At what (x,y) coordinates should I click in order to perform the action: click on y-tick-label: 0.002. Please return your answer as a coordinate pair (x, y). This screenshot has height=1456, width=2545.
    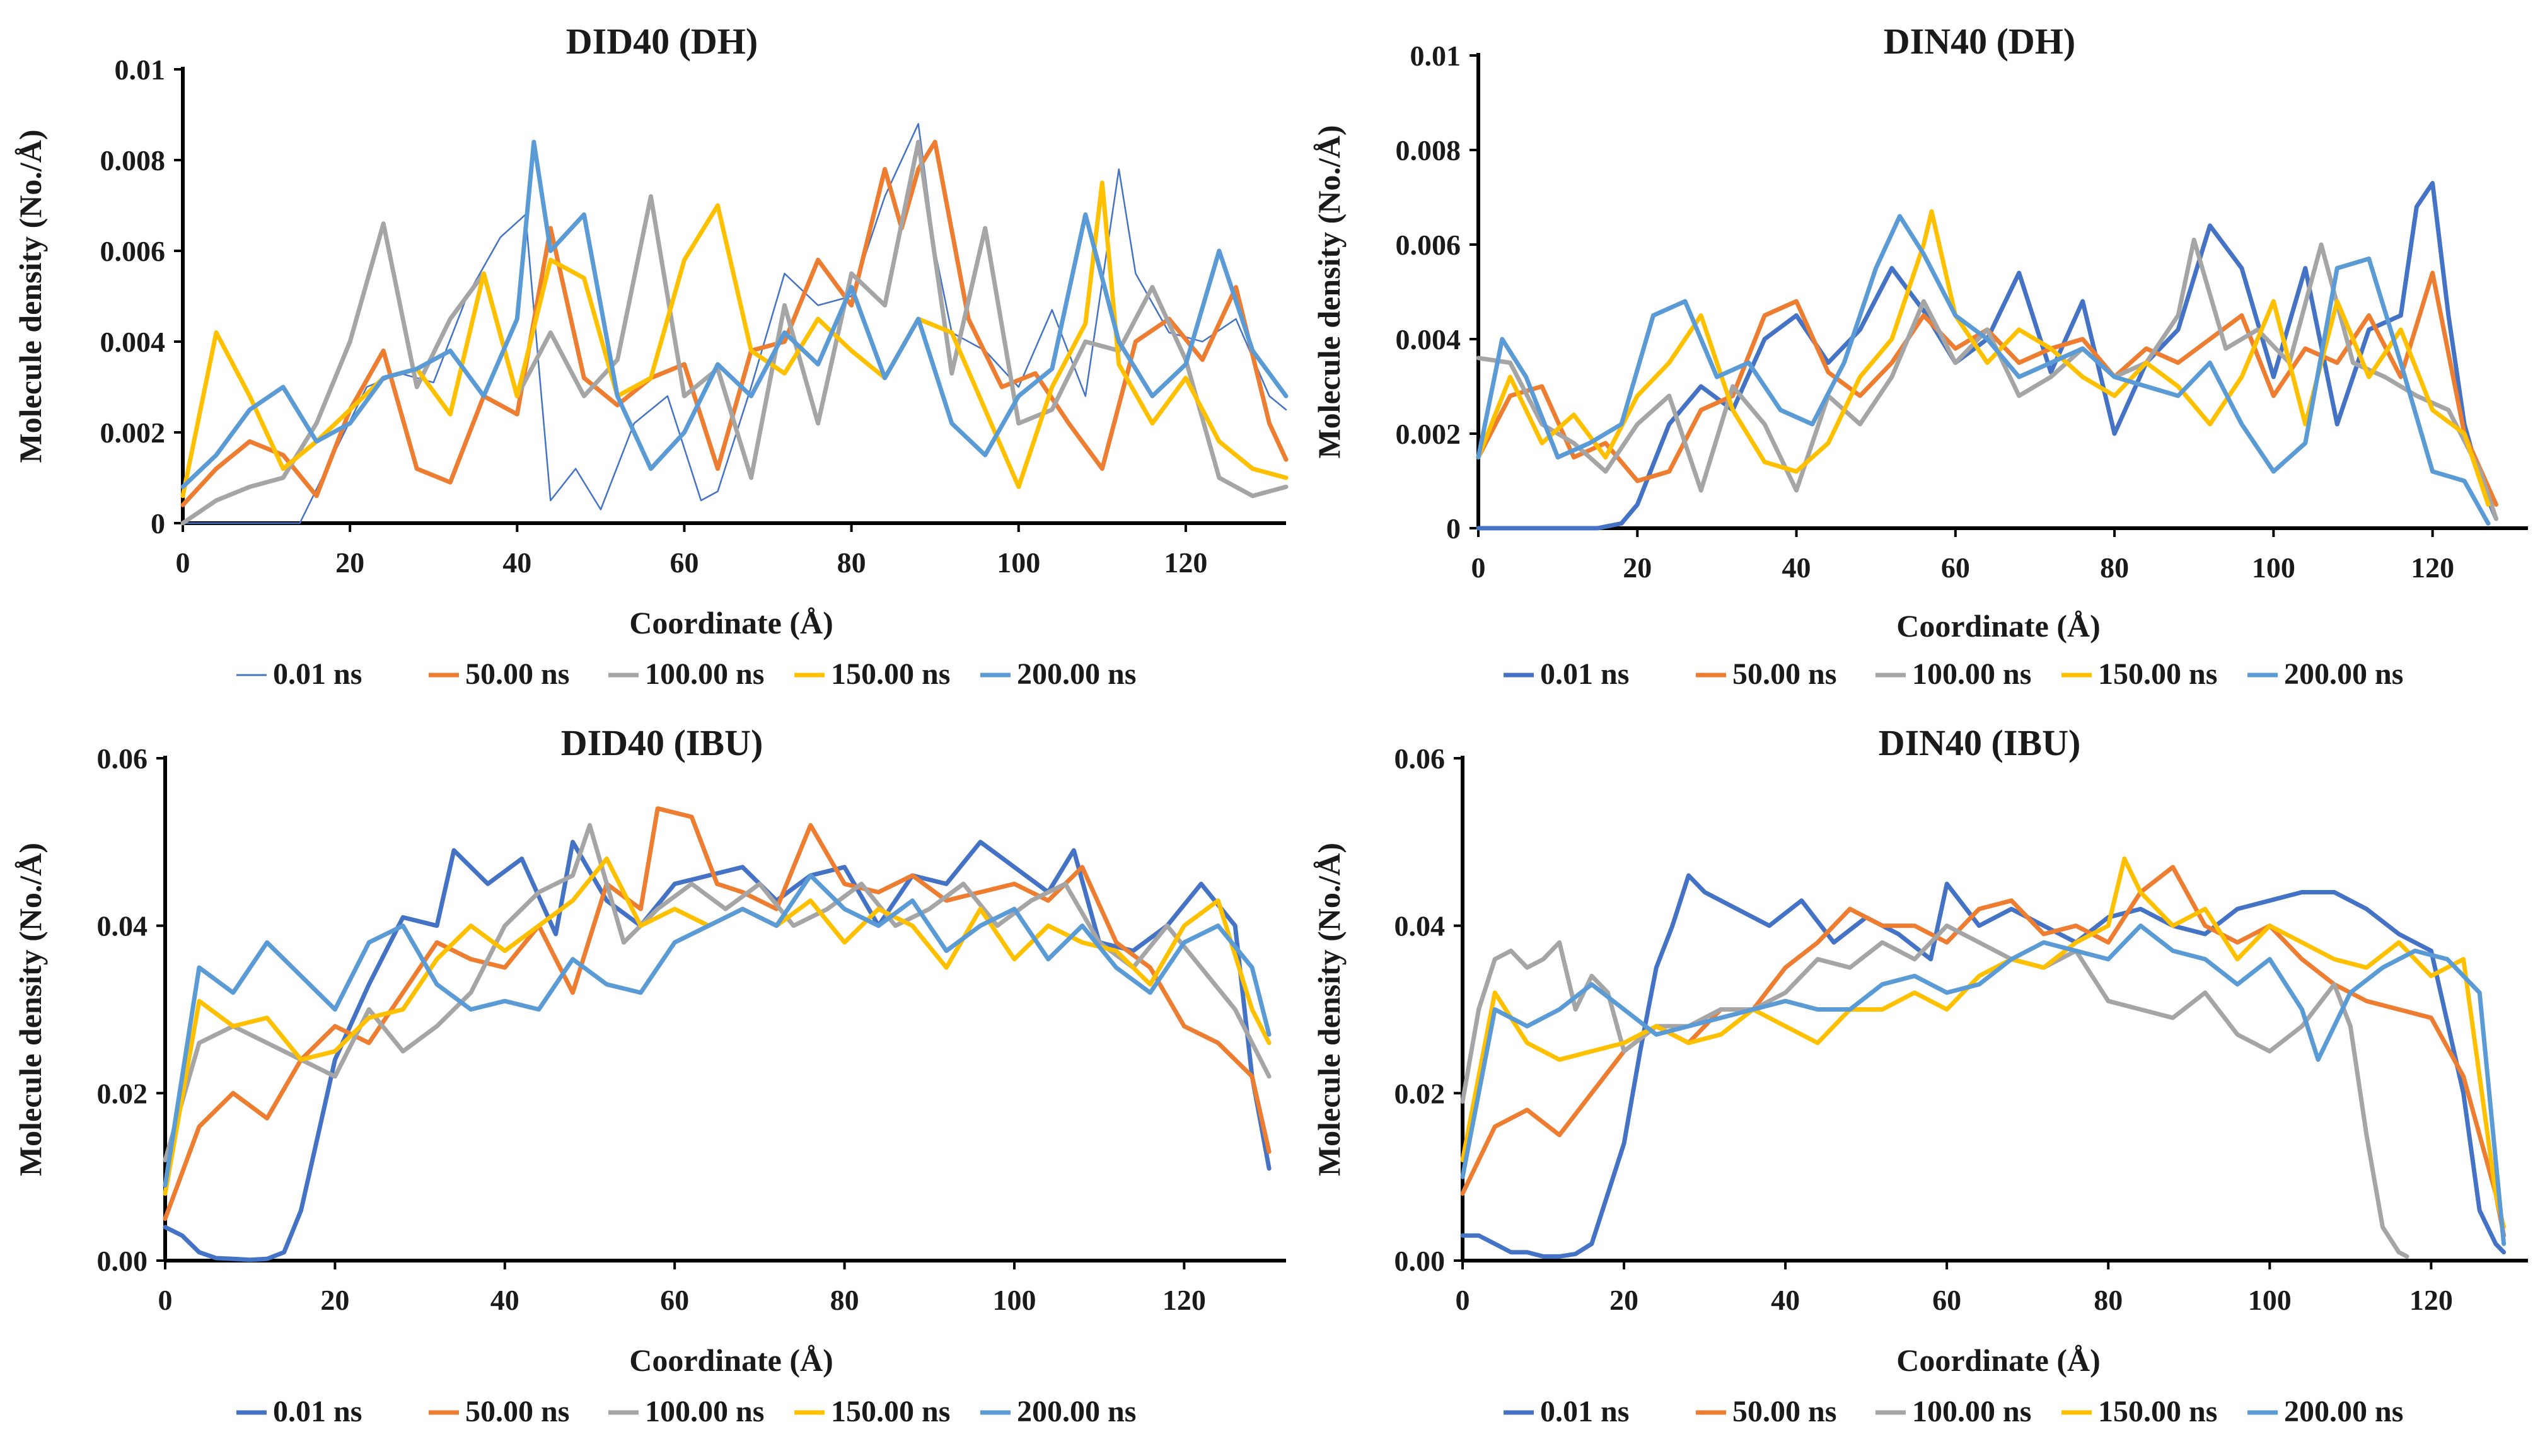
    Looking at the image, I should click on (1428, 434).